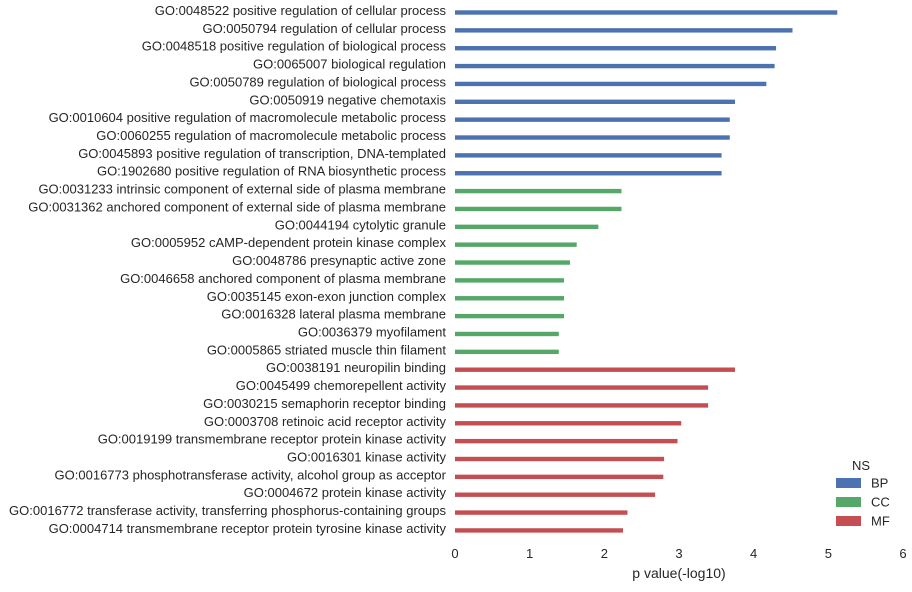 The image size is (912, 592). Describe the element at coordinates (529, 553) in the screenshot. I see `x-tick-label: 1` at that location.